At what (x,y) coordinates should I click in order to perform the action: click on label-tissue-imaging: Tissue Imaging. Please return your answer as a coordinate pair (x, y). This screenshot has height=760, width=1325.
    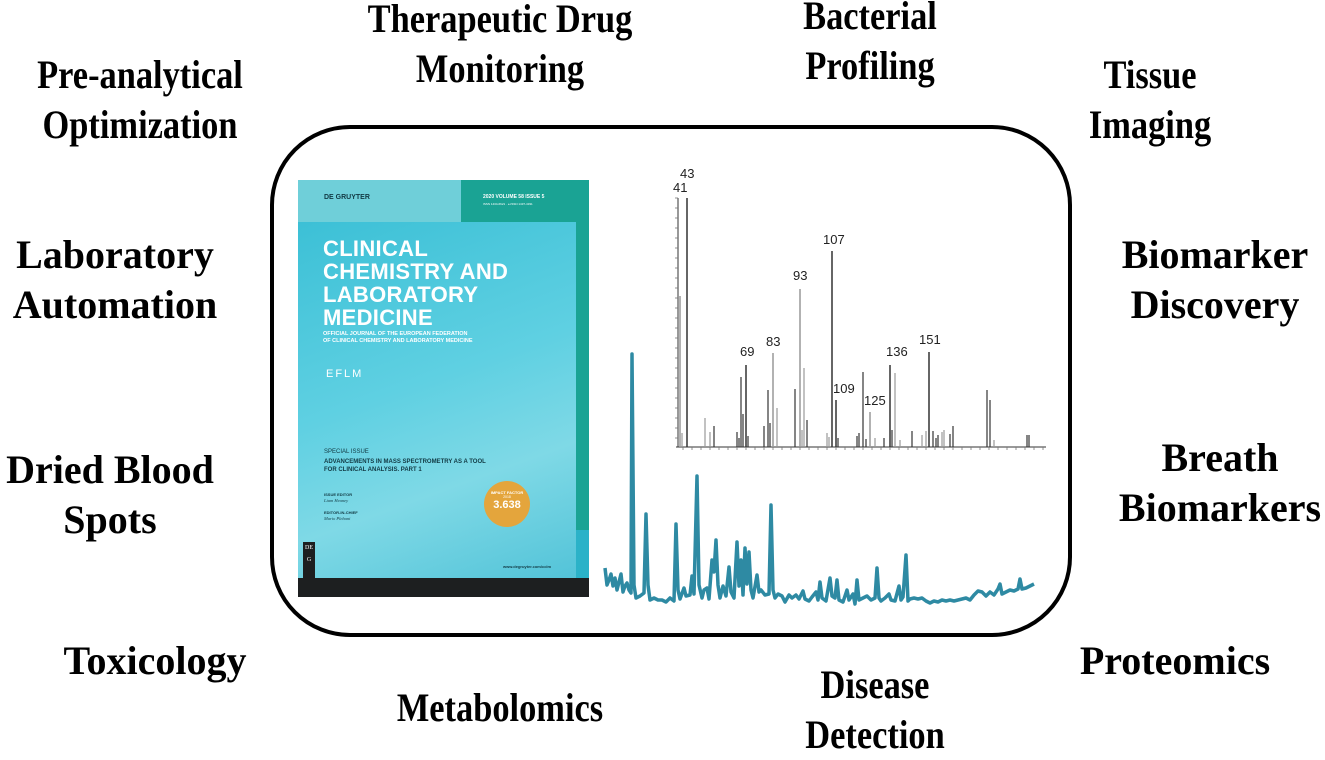
    Looking at the image, I should click on (1150, 100).